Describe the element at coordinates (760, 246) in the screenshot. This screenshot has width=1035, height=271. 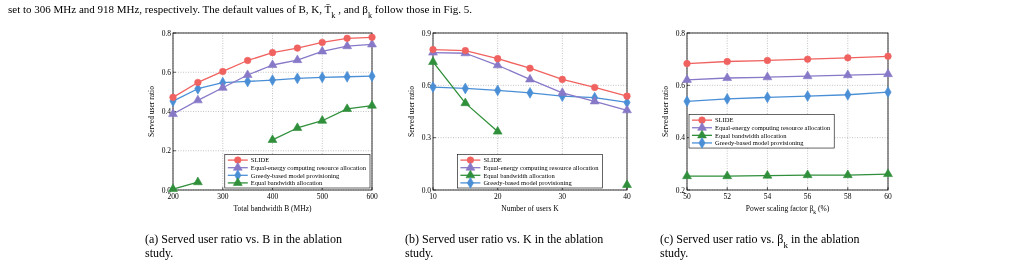
I see `text: (c) Served user ratio vs. β$_{k}$ in the ablation study.` at that location.